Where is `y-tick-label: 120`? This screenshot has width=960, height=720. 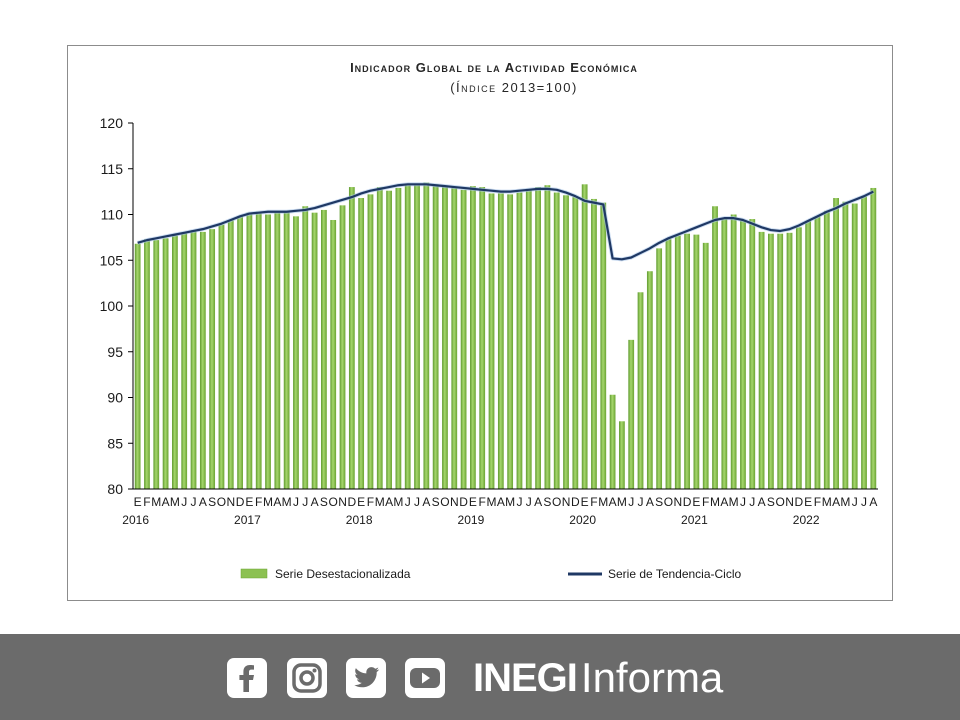
y-tick-label: 120 is located at coordinates (112, 123).